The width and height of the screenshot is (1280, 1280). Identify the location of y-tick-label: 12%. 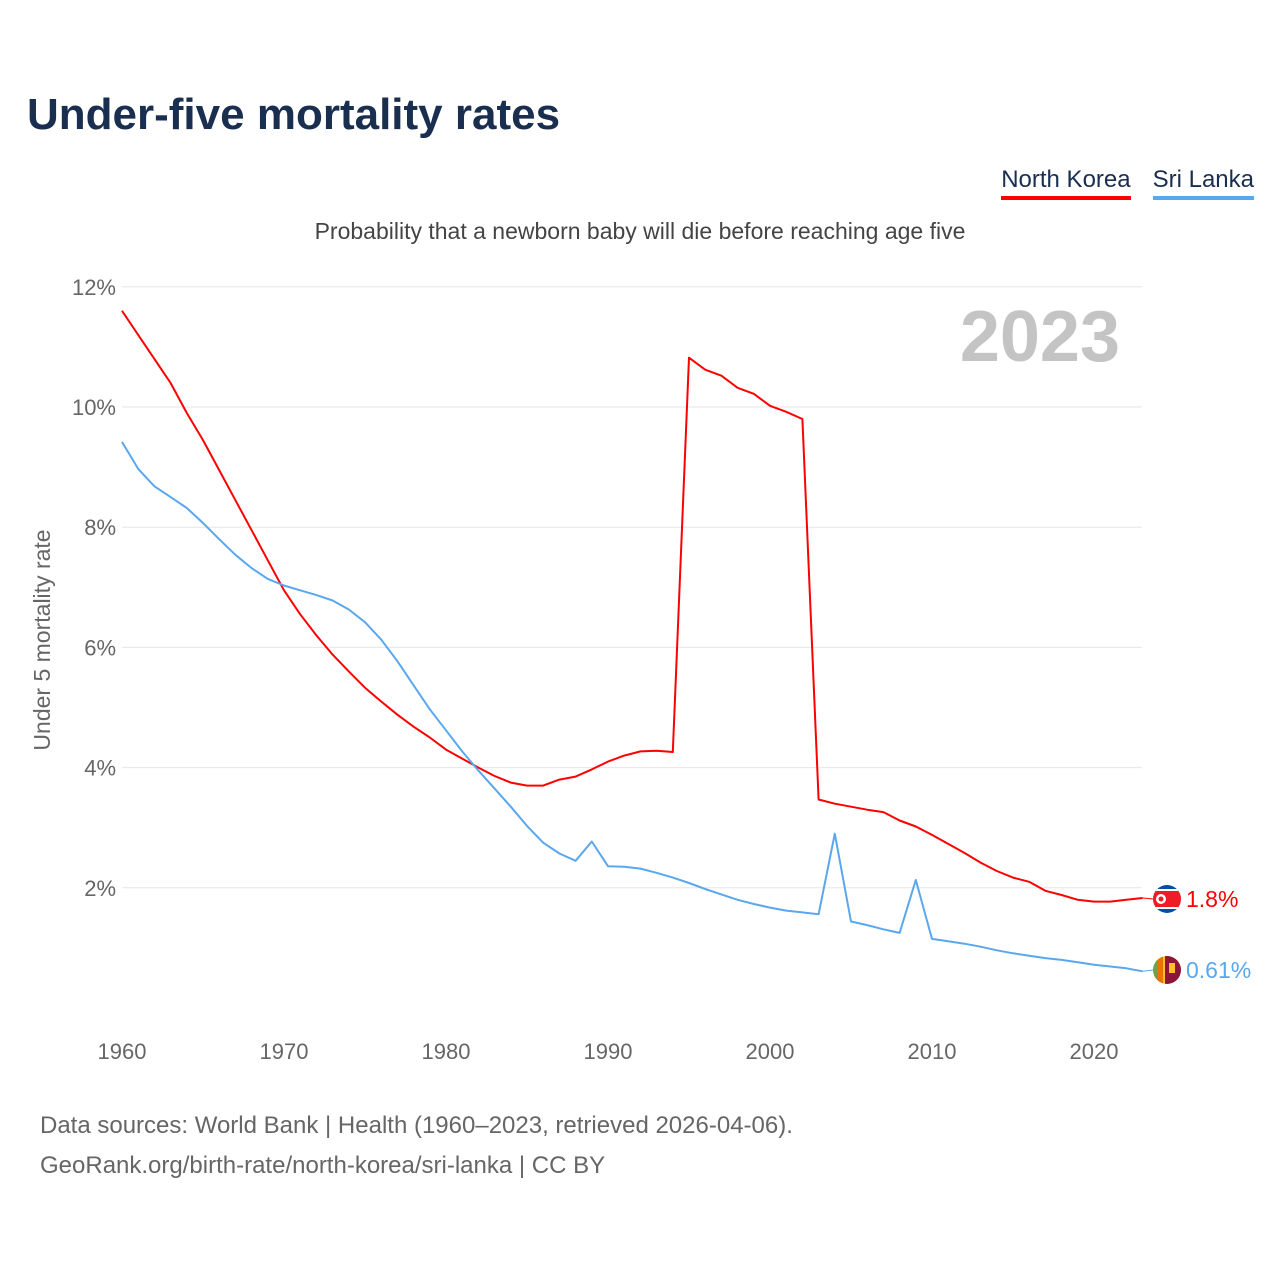
(94, 287).